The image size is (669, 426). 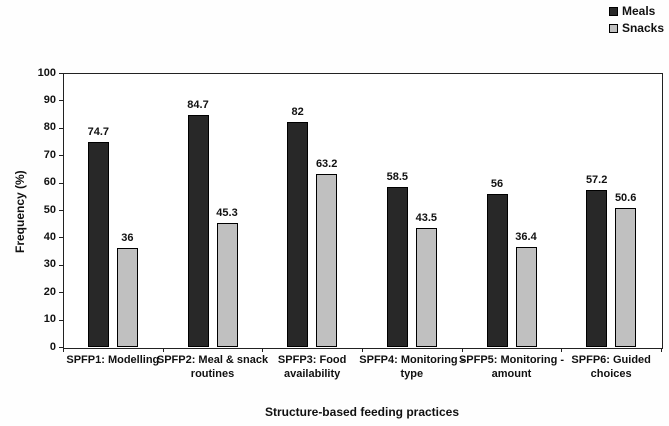 I want to click on legend-item-meals: Meals, so click(x=636, y=11).